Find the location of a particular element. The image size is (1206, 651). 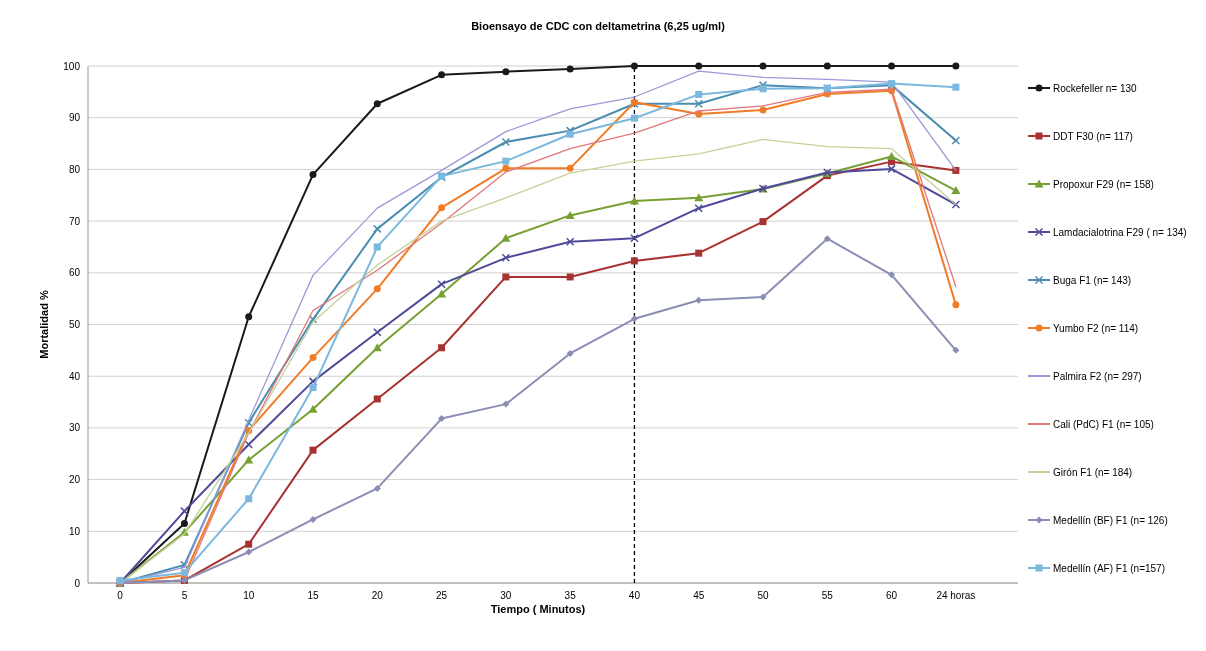

legend-label: DDT F30 (n= 117) is located at coordinates (1093, 136).